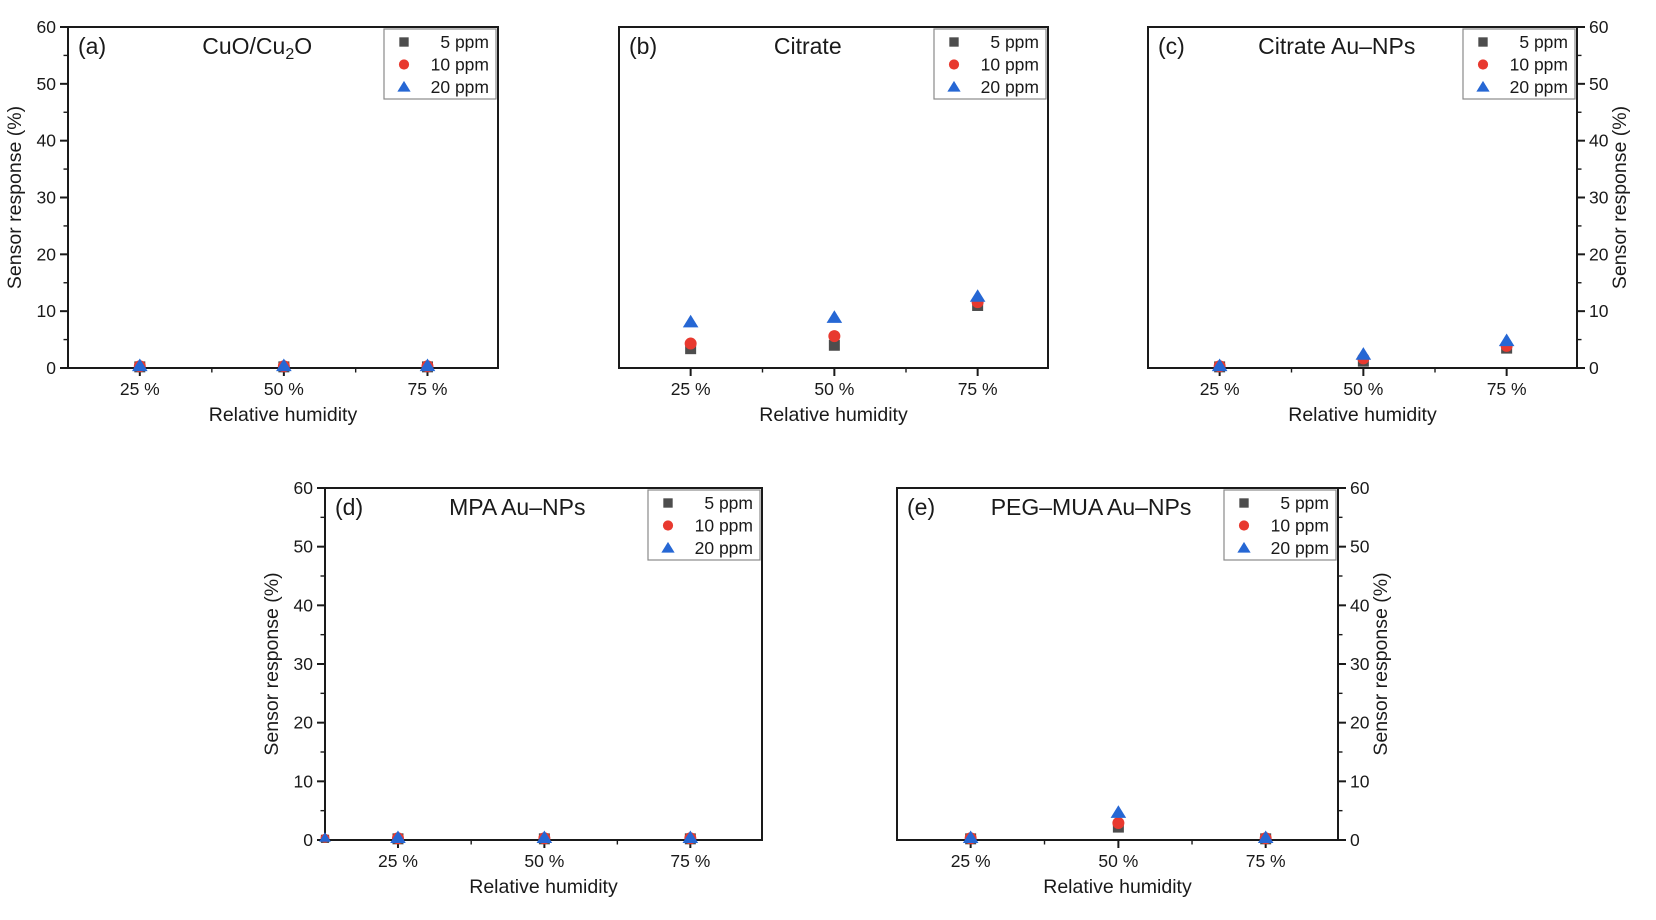 This screenshot has height=920, width=1656. What do you see at coordinates (834, 336) in the screenshot?
I see `data-point-circle-50%` at bounding box center [834, 336].